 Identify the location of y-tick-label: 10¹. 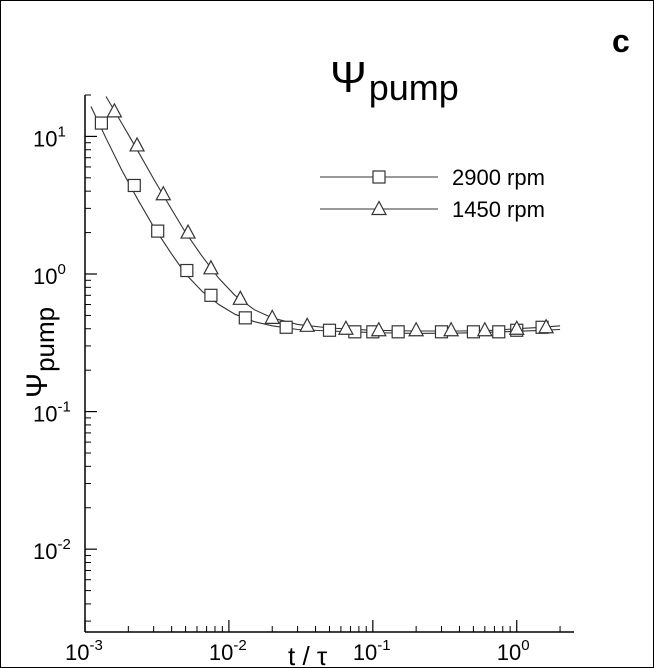
(49, 137).